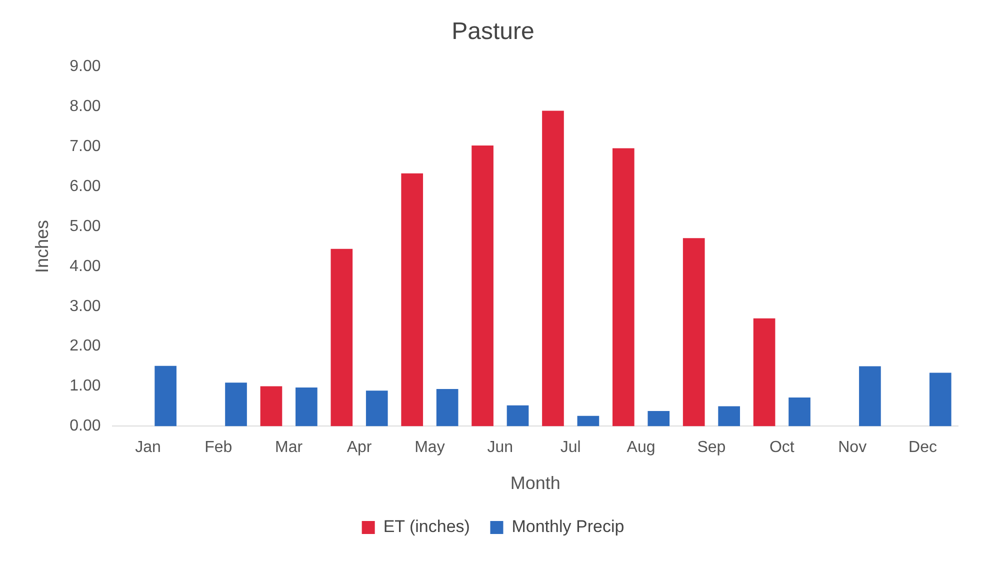  I want to click on y-tick-label: 1.00, so click(85, 386).